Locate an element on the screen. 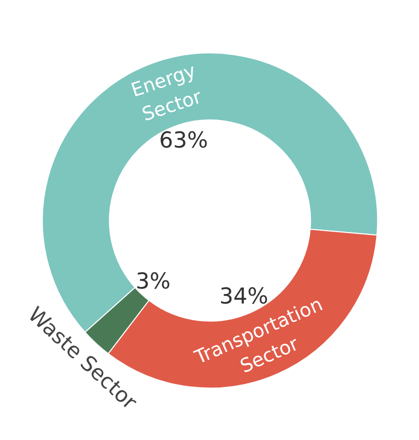 Image resolution: width=419 pixels, height=440 pixels. slice-label: Energy Sector is located at coordinates (166, 93).